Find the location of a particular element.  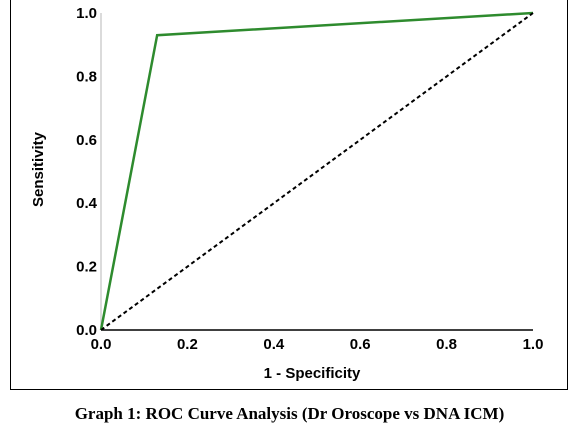

y-tick-label: 1.0 is located at coordinates (86, 13).